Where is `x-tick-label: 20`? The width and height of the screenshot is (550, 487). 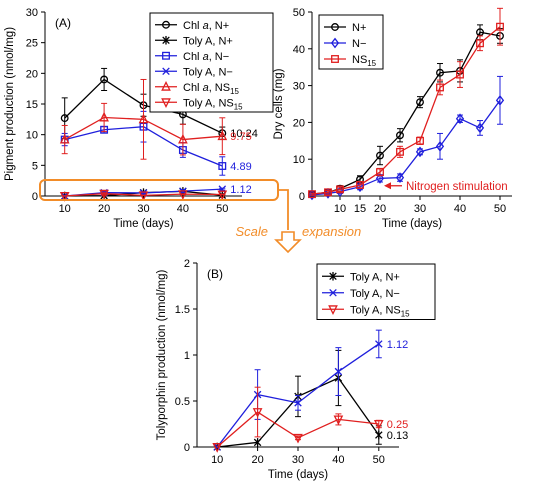
x-tick-label: 20 is located at coordinates (104, 209).